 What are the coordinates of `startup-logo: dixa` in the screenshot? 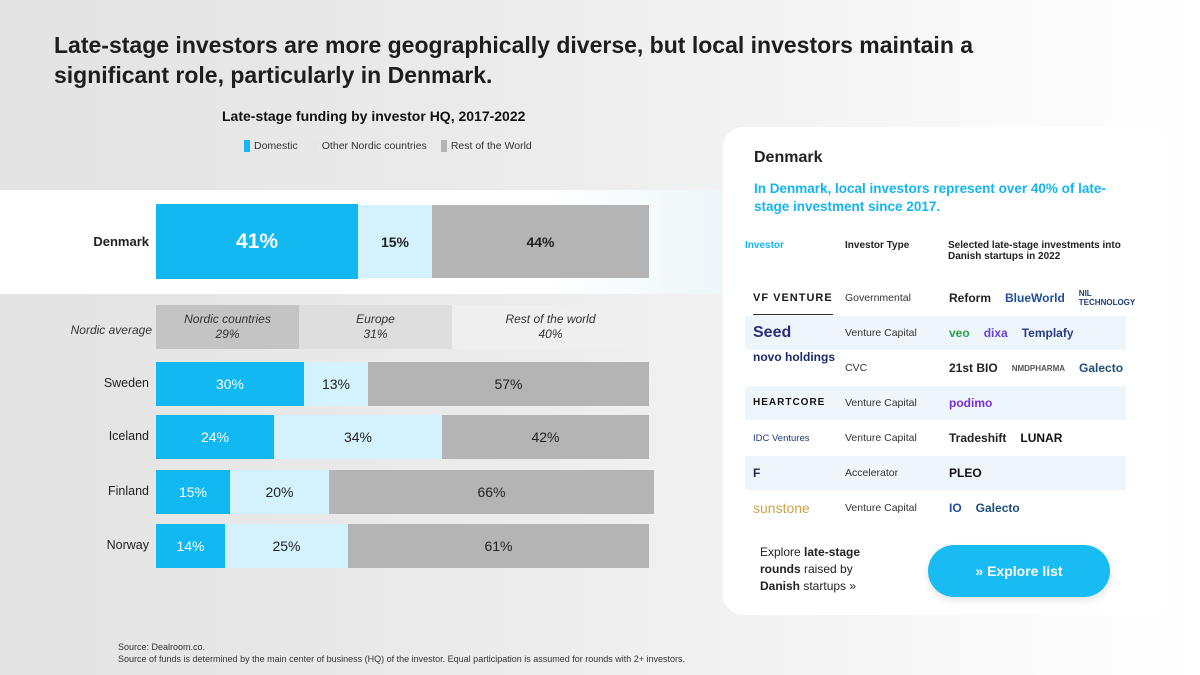 It's located at (995, 333).